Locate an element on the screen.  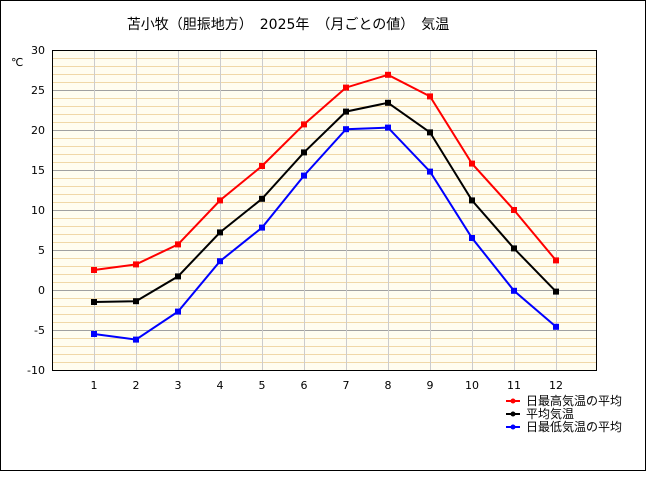
y-tick-label: 25 is located at coordinates (38, 90).